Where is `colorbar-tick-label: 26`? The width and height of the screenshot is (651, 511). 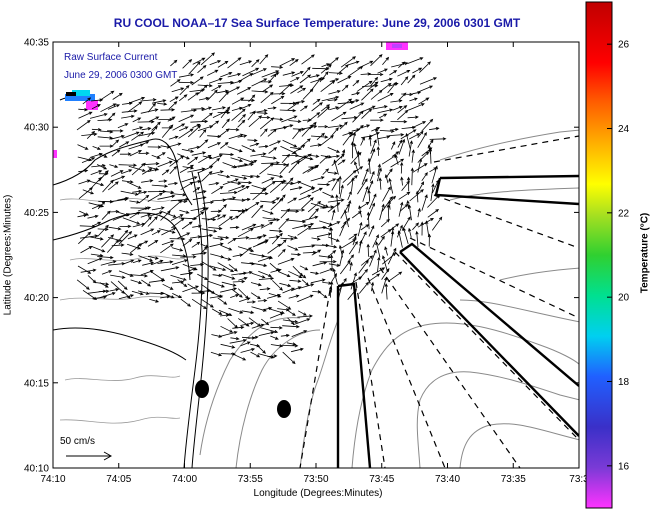
colorbar-tick-label: 26 is located at coordinates (624, 45).